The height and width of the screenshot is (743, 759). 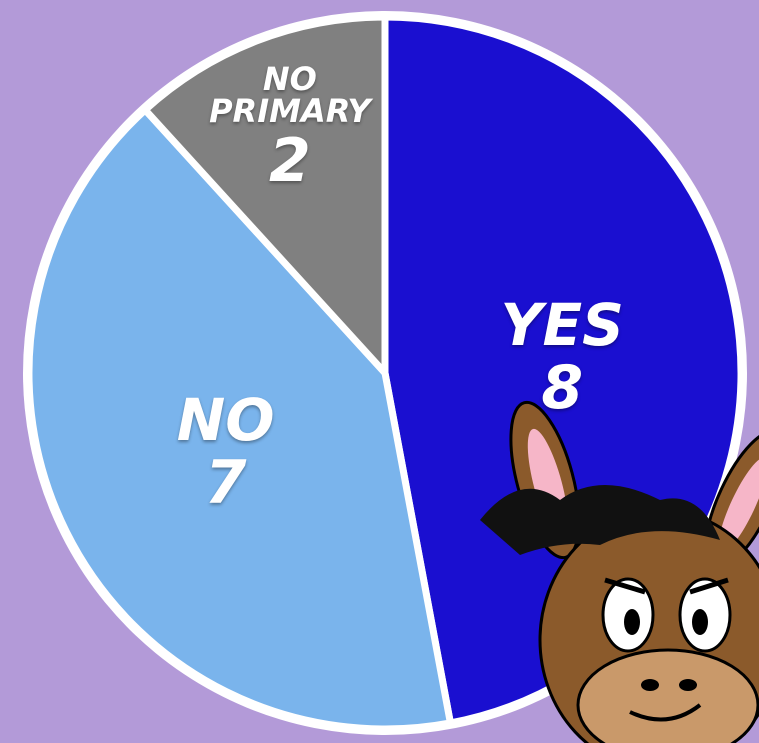 What do you see at coordinates (290, 95) in the screenshot?
I see `category-label: NO PRIMARY` at bounding box center [290, 95].